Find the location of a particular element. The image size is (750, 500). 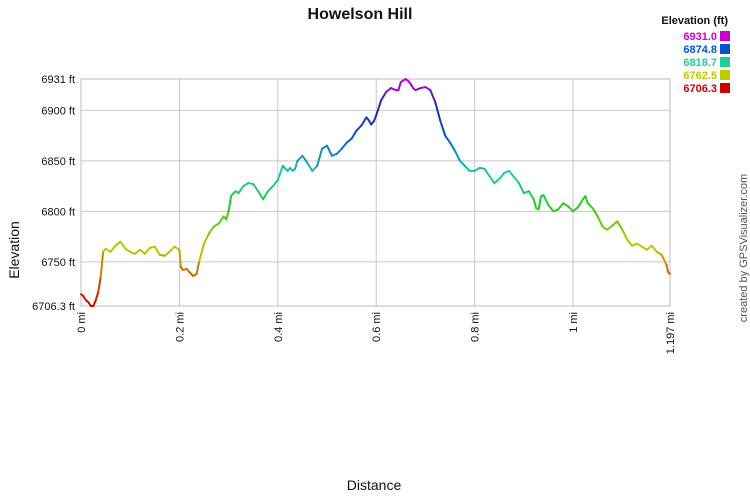

y-tick-label: 6931 ft is located at coordinates (58, 80).